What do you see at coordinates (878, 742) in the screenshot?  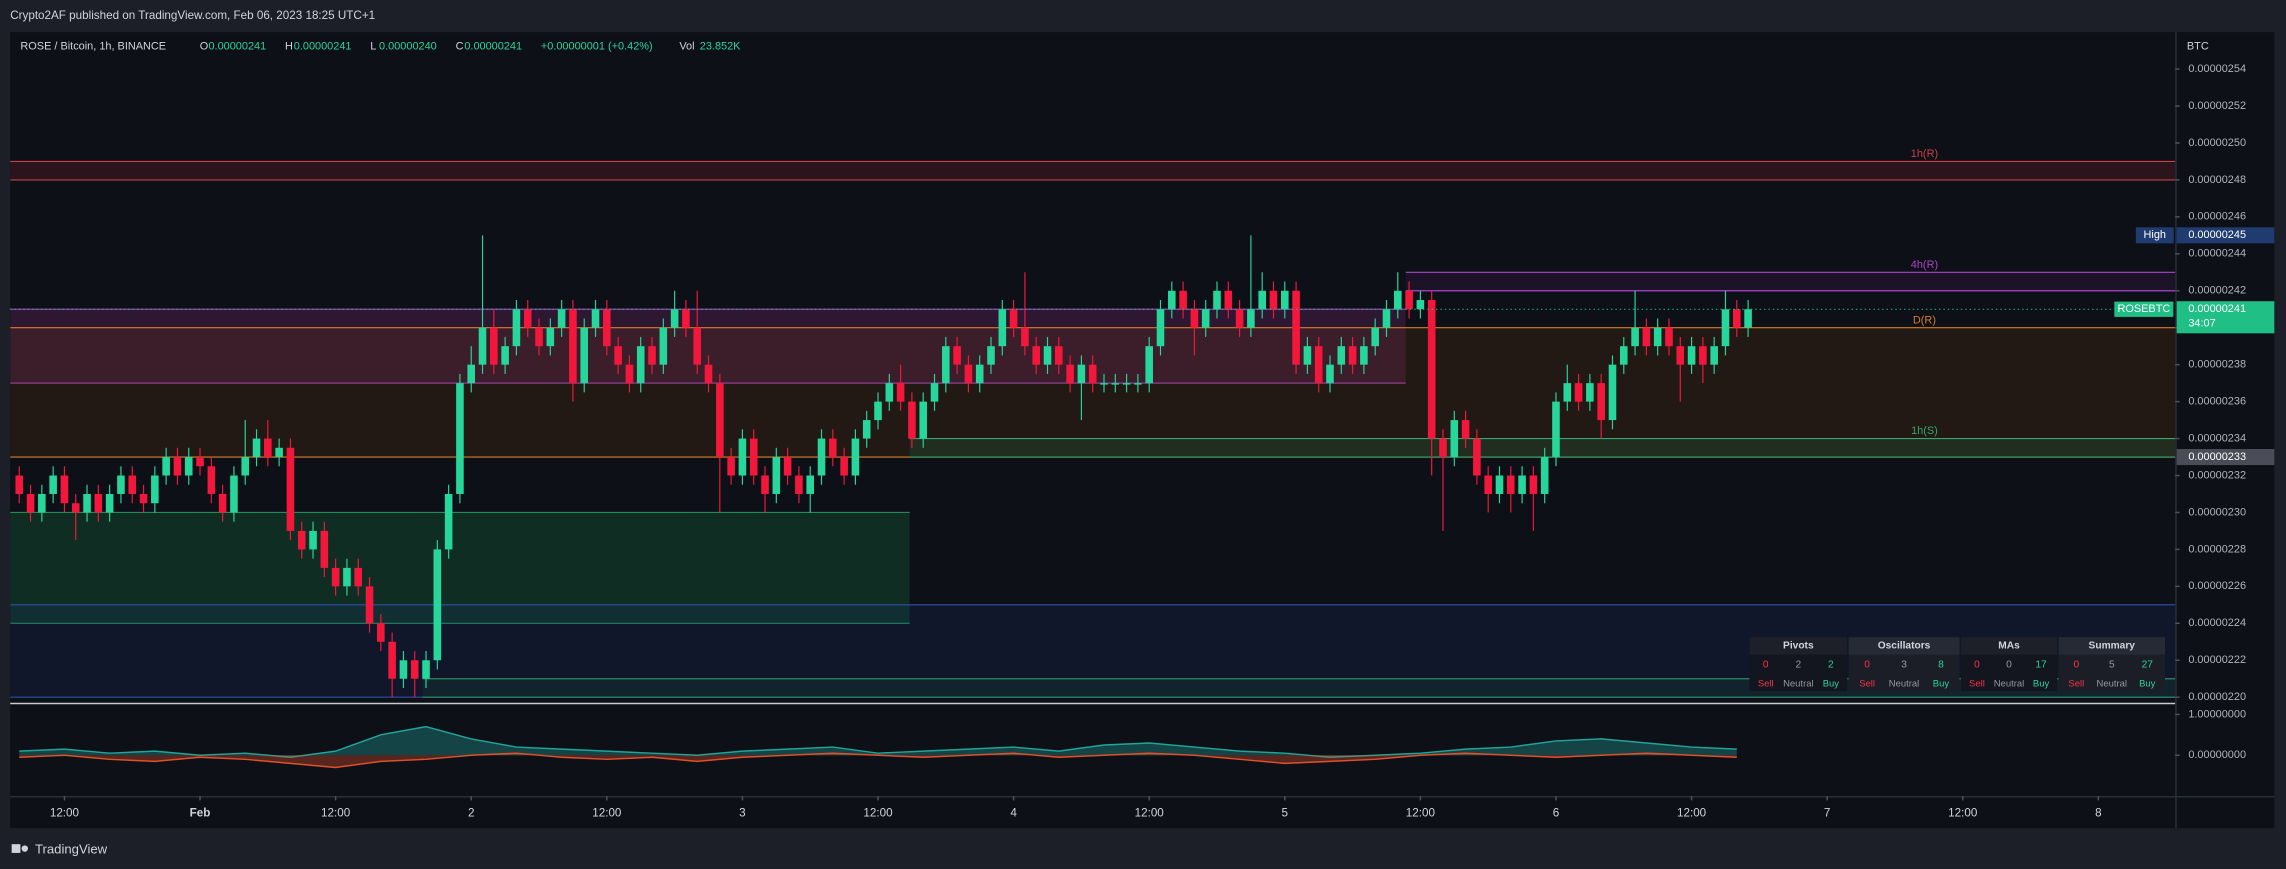 I see `indicator-area` at bounding box center [878, 742].